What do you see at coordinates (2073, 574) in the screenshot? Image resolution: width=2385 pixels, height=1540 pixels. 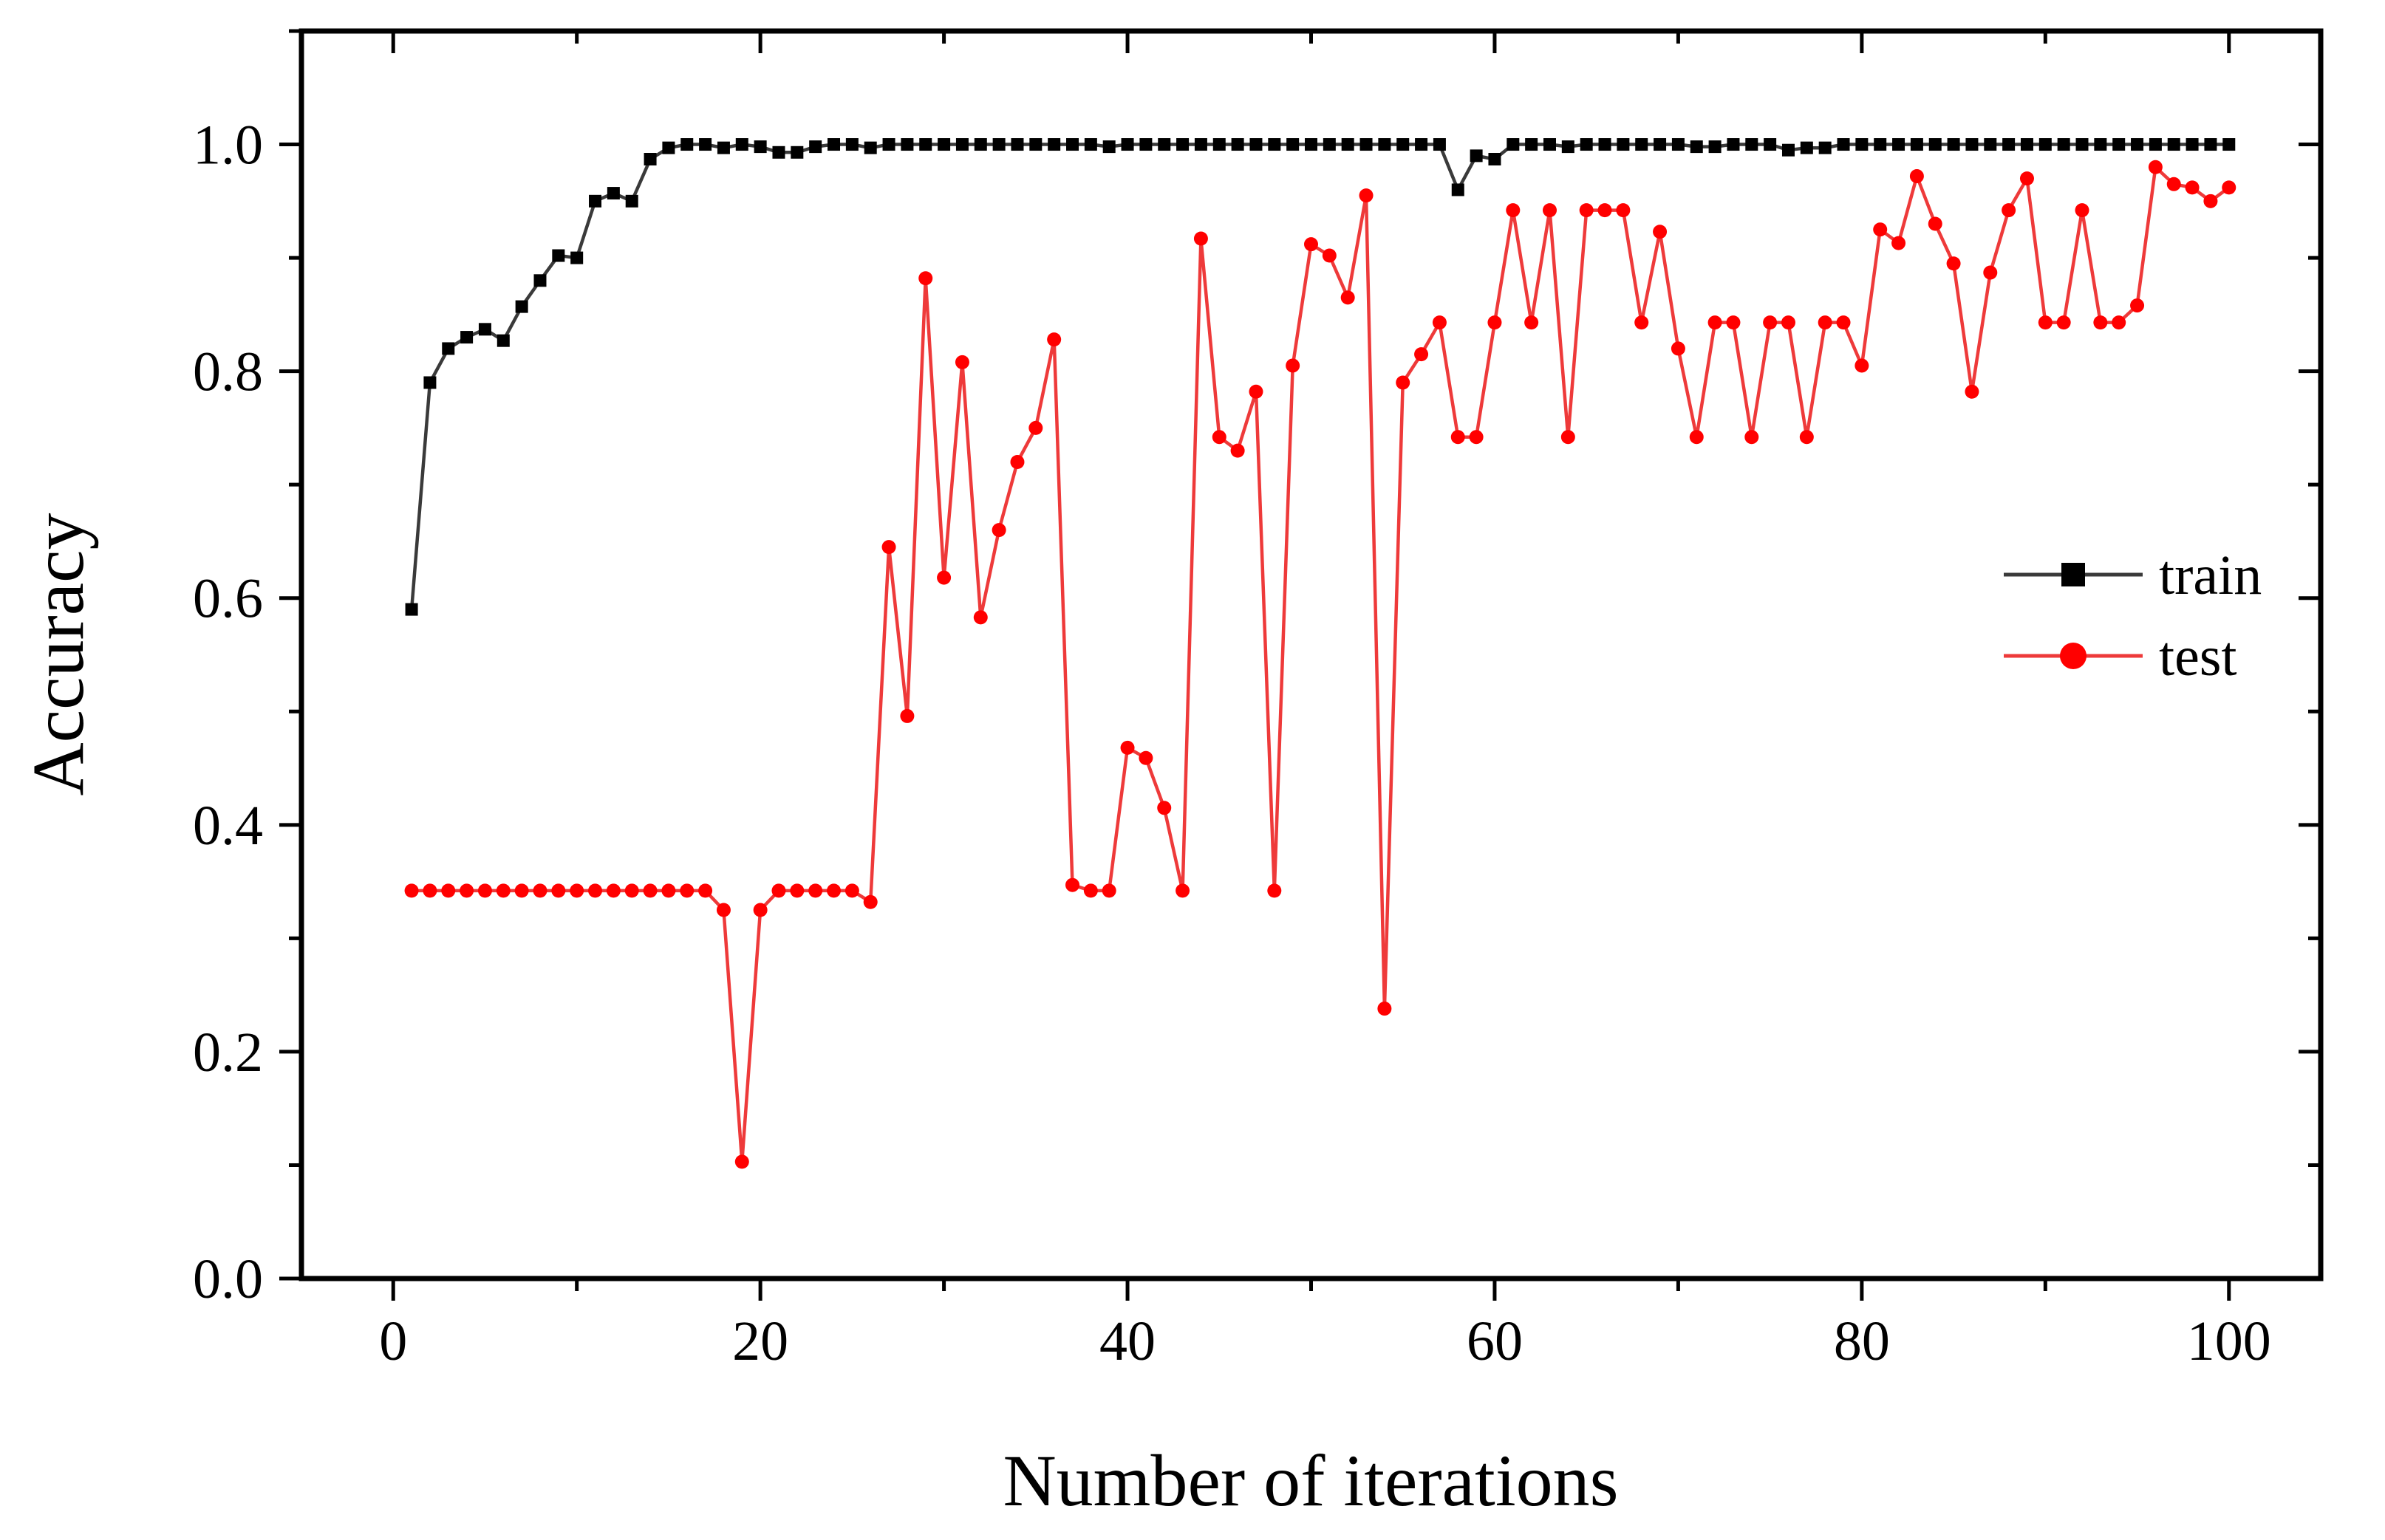 I see `legend-marker-train` at bounding box center [2073, 574].